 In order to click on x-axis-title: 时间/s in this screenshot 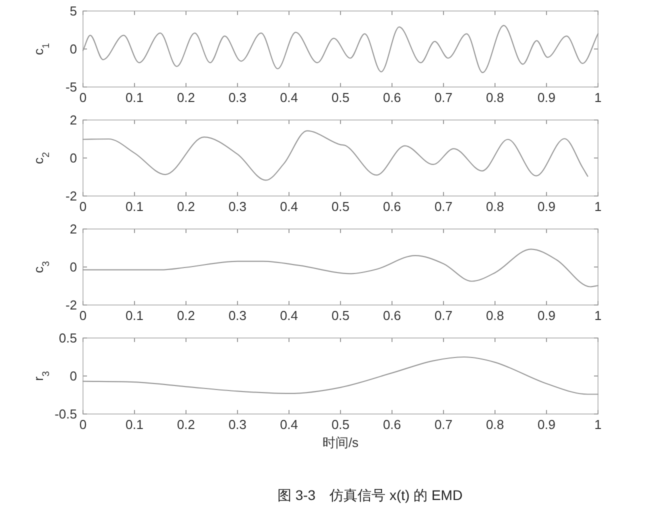, I will do `click(341, 442)`.